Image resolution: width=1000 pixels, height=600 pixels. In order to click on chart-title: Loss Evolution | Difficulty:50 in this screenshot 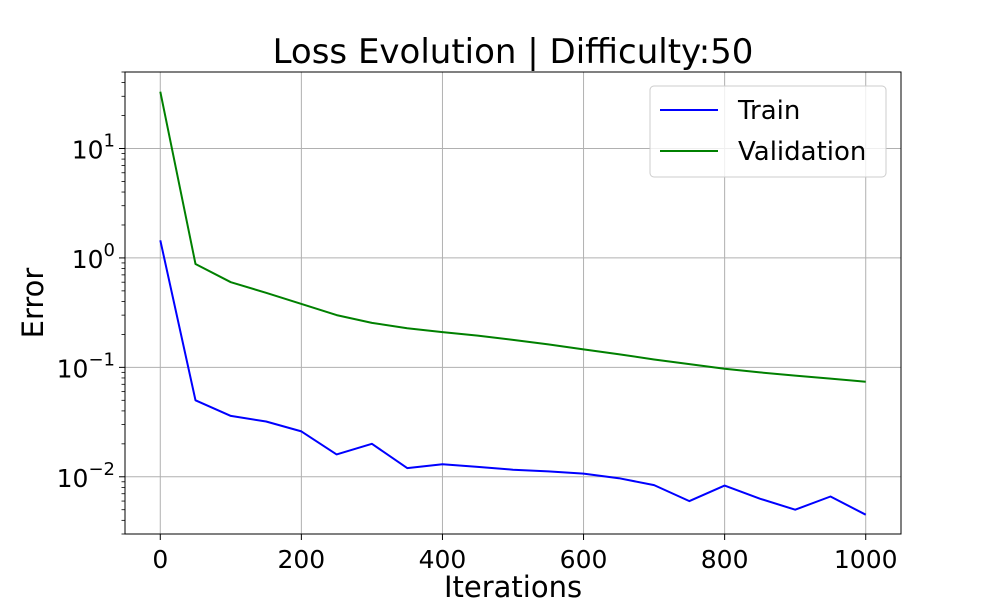, I will do `click(513, 52)`.